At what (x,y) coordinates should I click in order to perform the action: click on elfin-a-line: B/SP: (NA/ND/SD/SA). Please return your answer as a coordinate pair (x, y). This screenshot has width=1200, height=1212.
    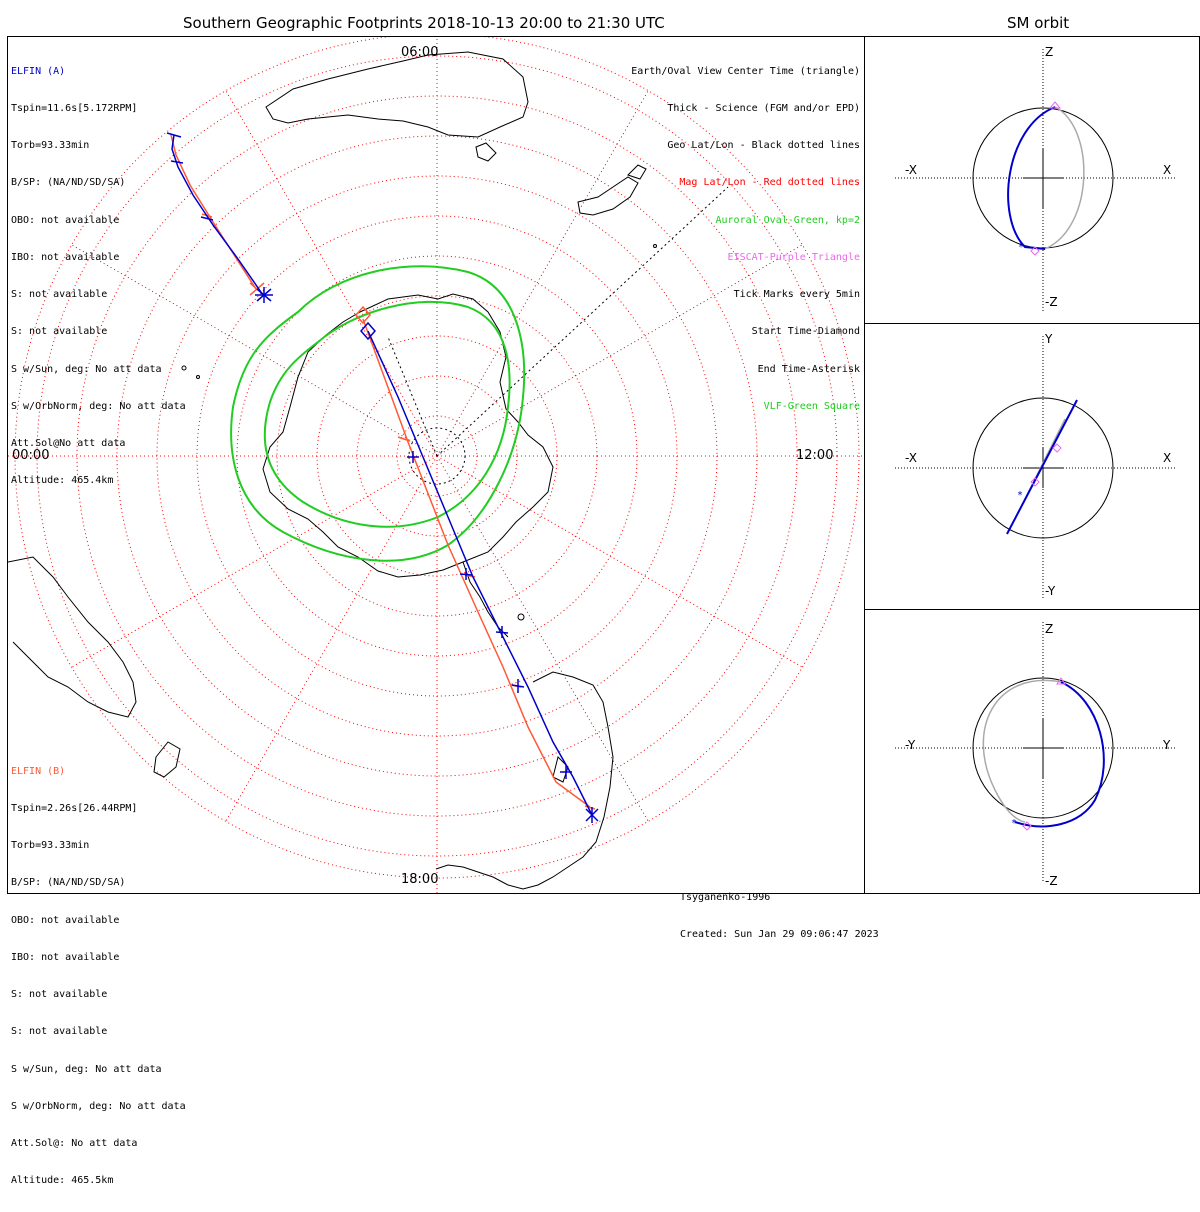
    Looking at the image, I should click on (68, 183).